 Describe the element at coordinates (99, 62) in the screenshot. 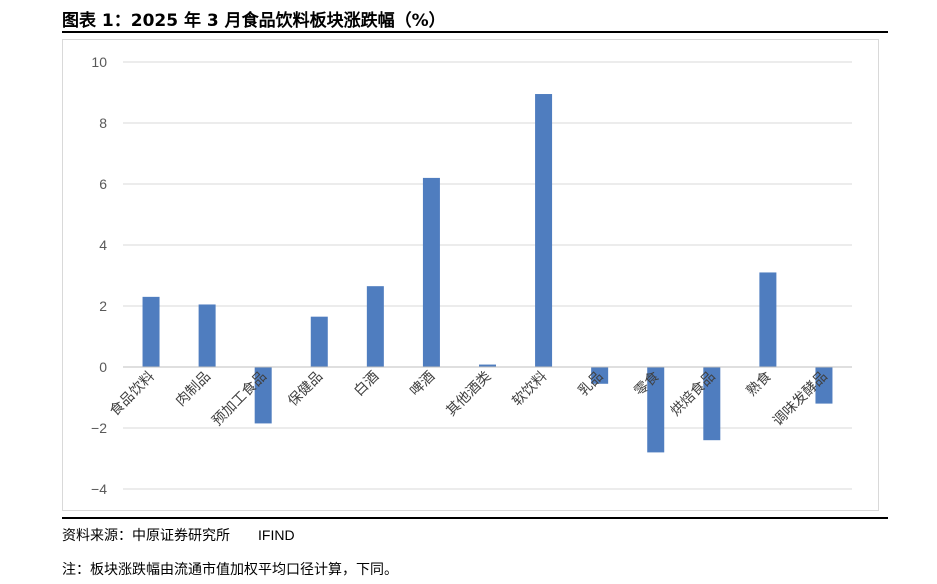

I see `y-tick-label: 10` at that location.